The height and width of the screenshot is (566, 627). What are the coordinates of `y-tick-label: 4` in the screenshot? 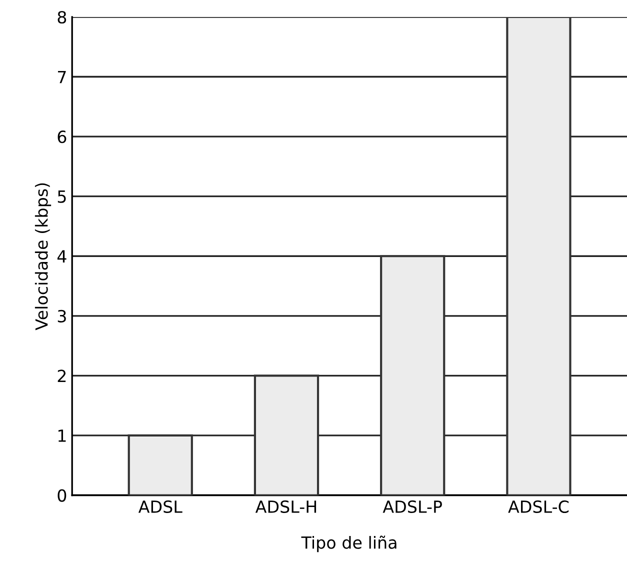 It's located at (61, 256).